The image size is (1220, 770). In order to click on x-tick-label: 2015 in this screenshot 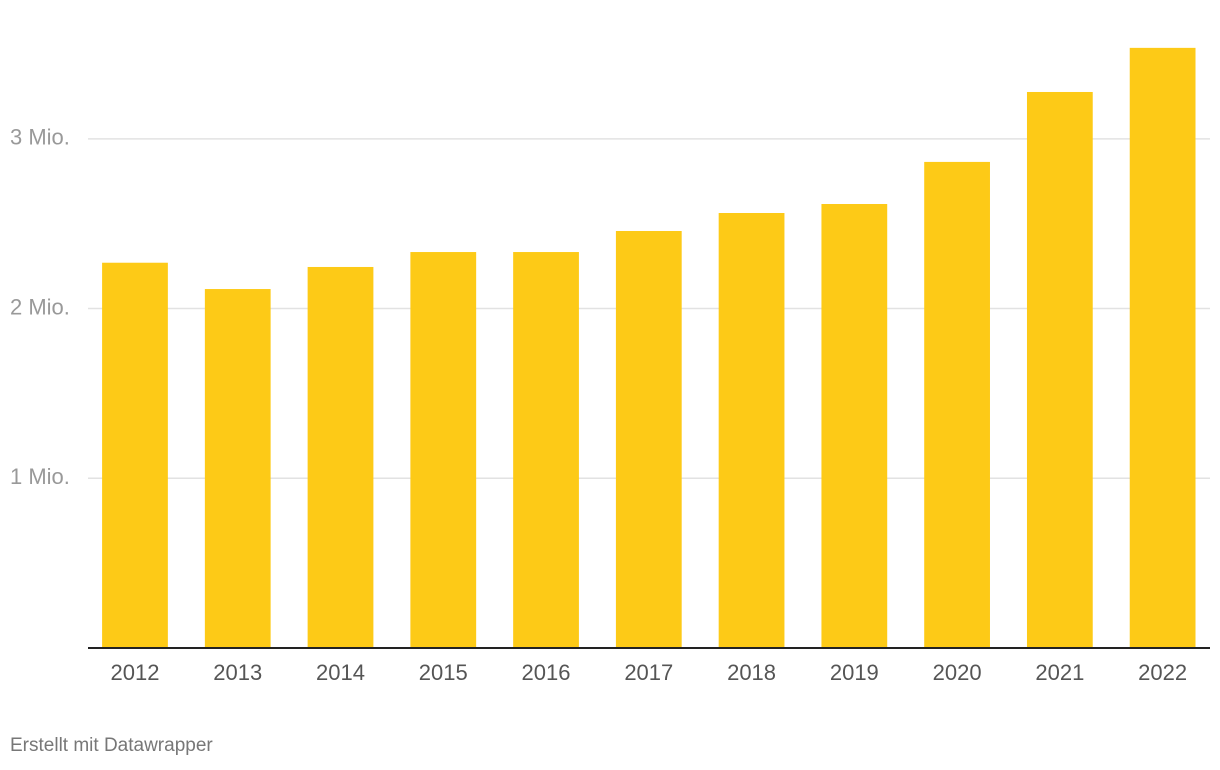, I will do `click(443, 672)`.